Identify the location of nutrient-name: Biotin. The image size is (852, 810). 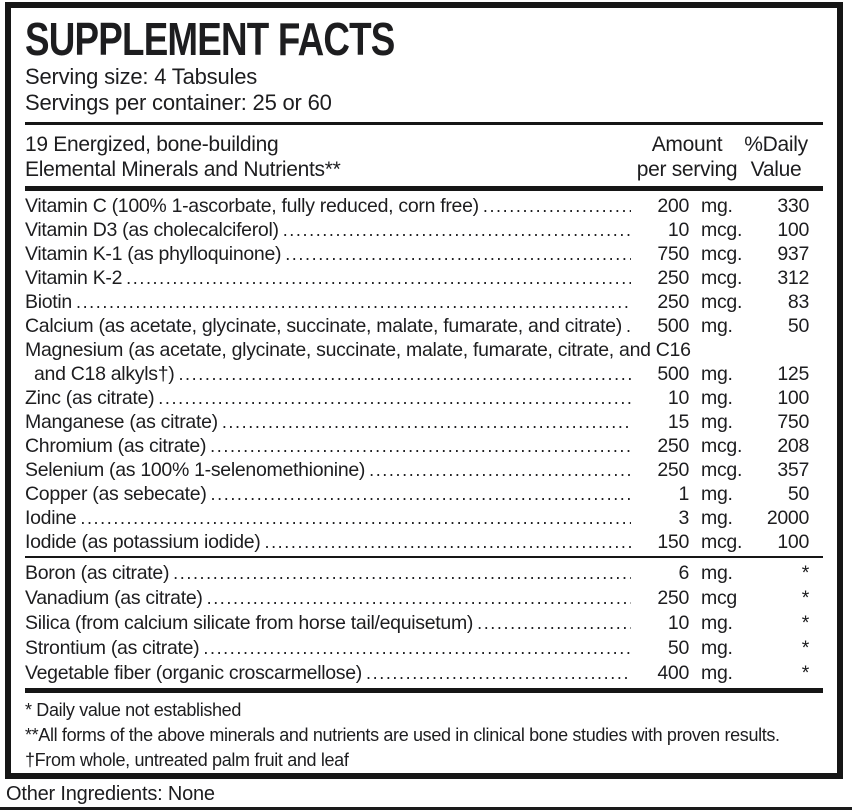
(48, 302).